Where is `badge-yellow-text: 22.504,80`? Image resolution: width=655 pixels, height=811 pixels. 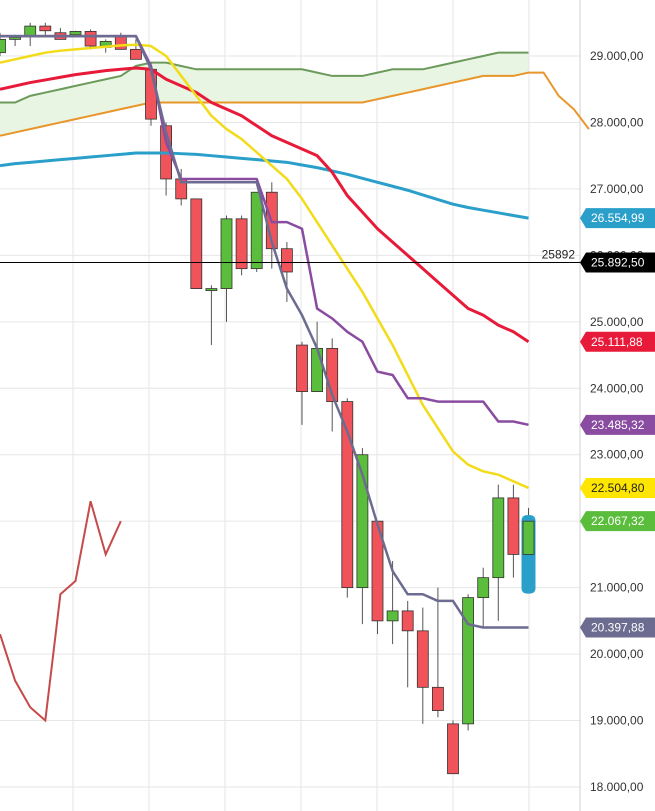
badge-yellow-text: 22.504,80 is located at coordinates (618, 488).